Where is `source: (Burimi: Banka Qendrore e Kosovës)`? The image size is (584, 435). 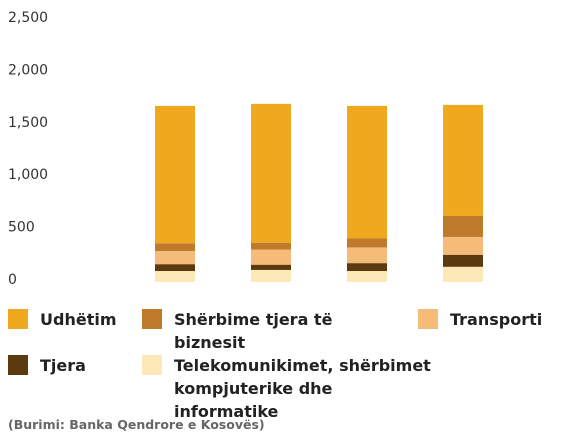 source: (Burimi: Banka Qendrore e Kosovës) is located at coordinates (136, 424).